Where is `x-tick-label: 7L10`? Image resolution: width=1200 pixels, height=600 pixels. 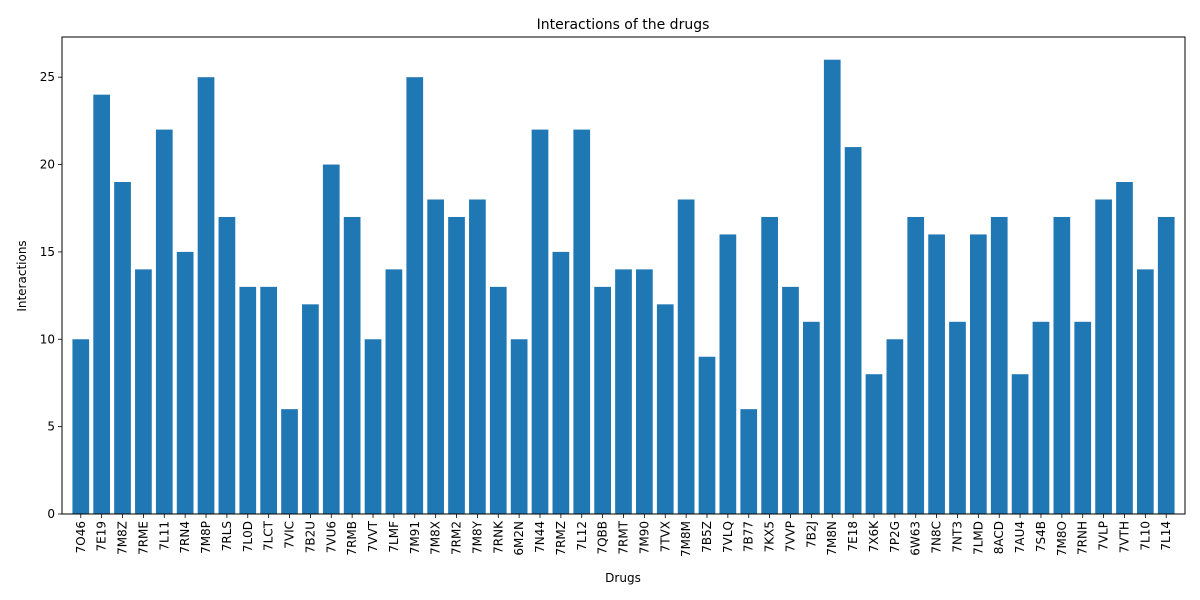 x-tick-label: 7L10 is located at coordinates (1145, 536).